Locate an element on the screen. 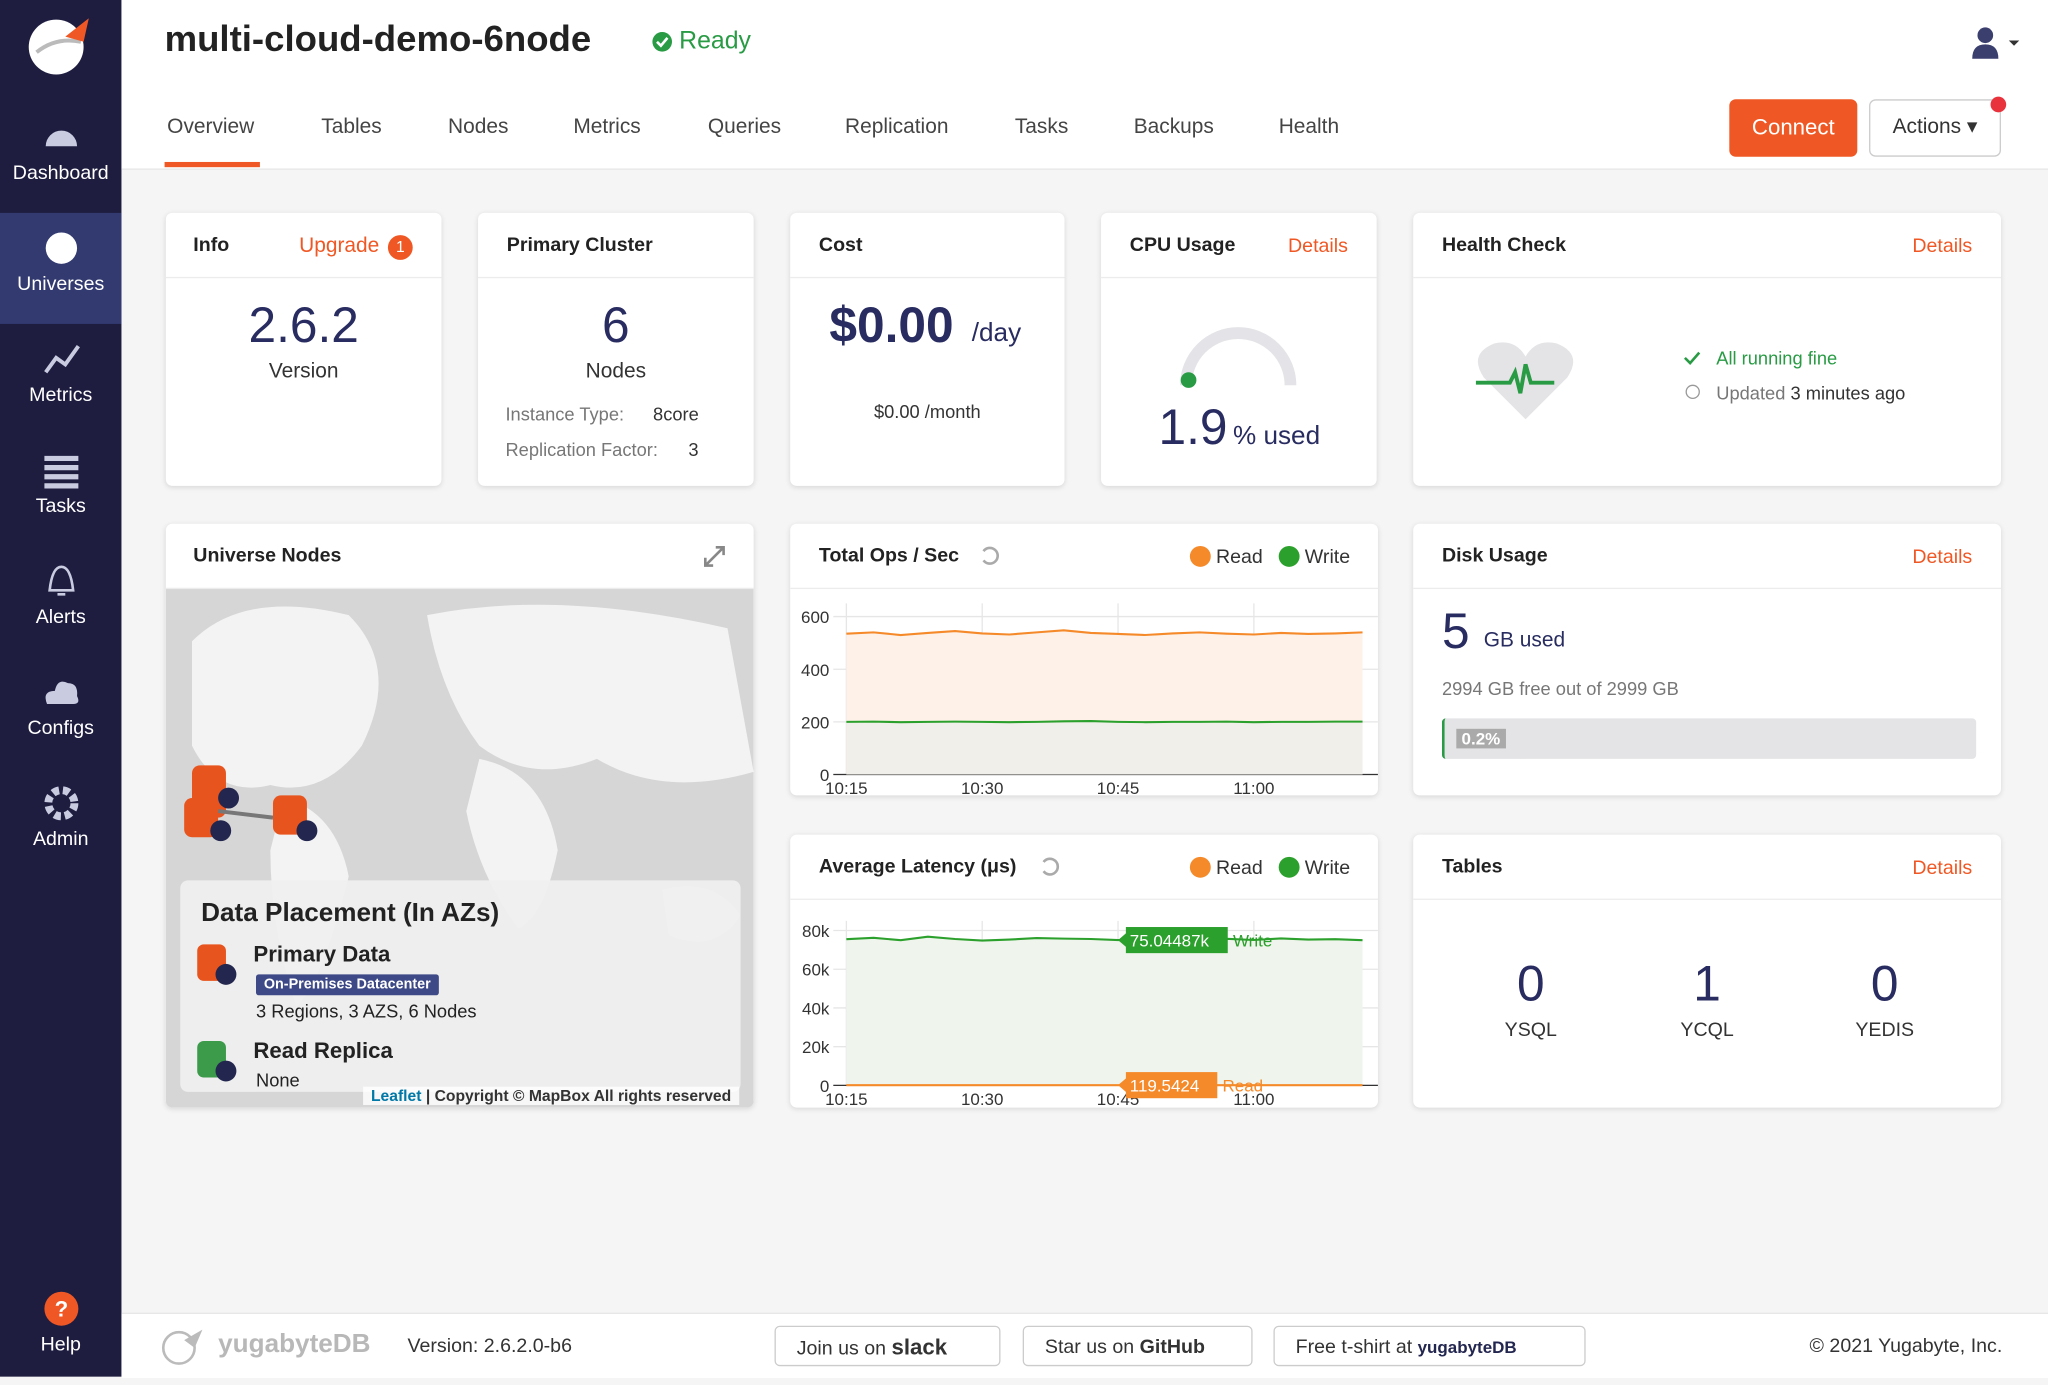 The width and height of the screenshot is (2048, 1385). nav-dashboard: Dashboard is located at coordinates (60, 157).